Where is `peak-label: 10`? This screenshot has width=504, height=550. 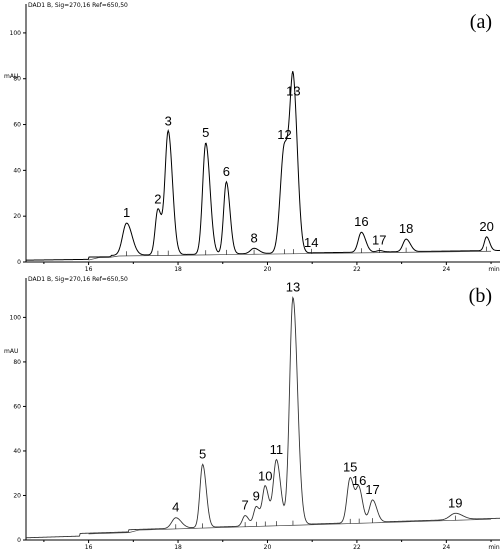 peak-label: 10 is located at coordinates (265, 476).